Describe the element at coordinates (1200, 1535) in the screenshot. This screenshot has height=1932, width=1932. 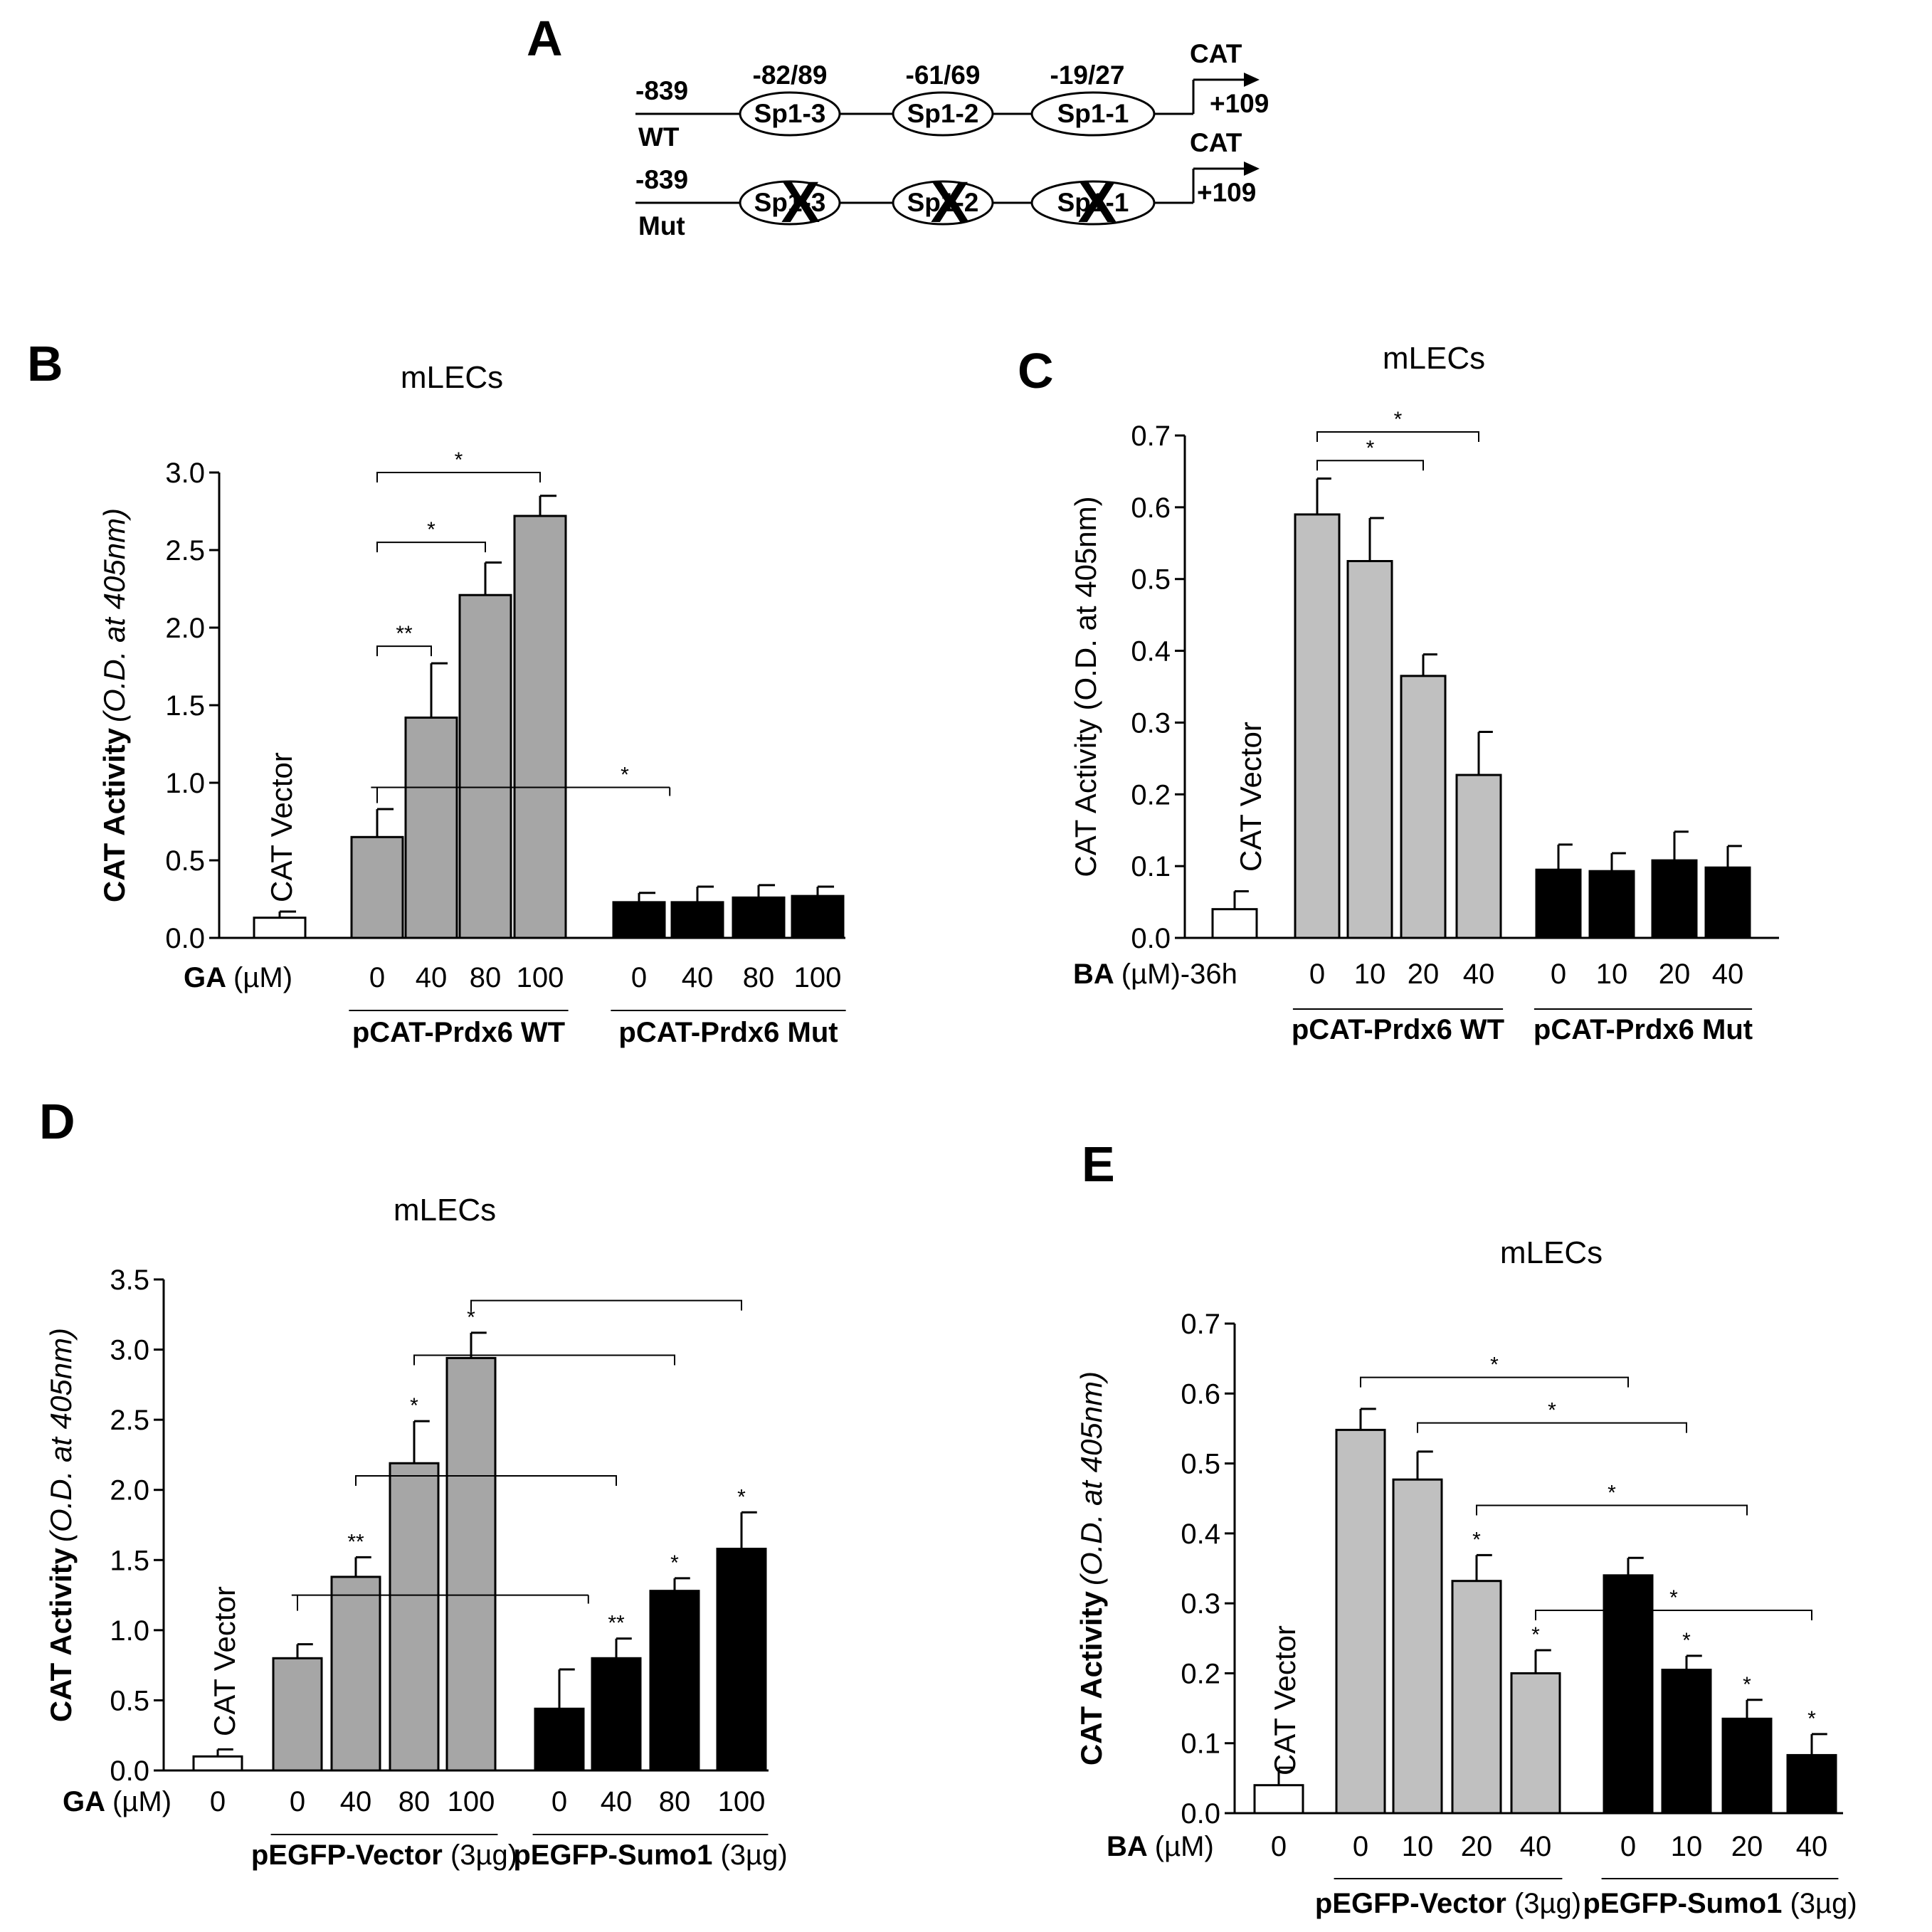
I see `y-tick-label: 0.4` at that location.